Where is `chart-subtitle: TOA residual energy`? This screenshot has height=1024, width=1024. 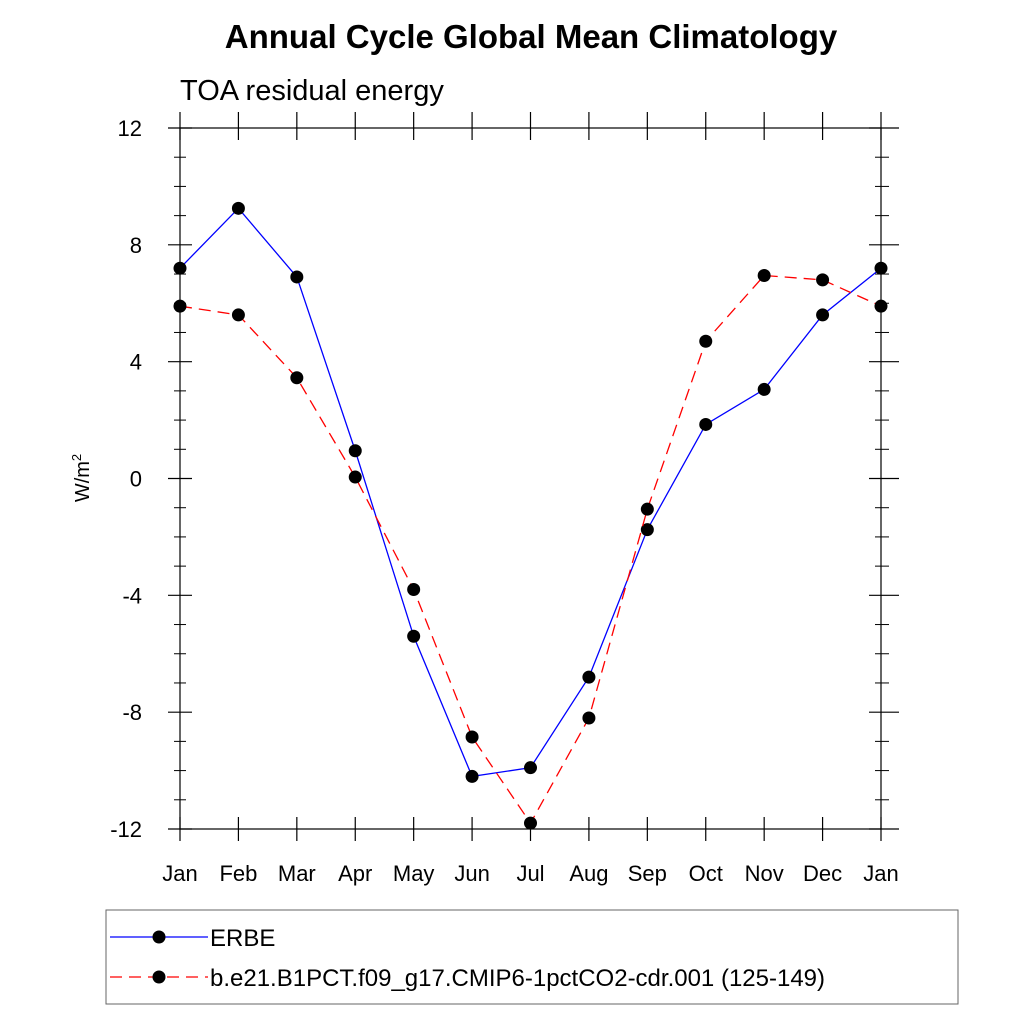 chart-subtitle: TOA residual energy is located at coordinates (312, 91).